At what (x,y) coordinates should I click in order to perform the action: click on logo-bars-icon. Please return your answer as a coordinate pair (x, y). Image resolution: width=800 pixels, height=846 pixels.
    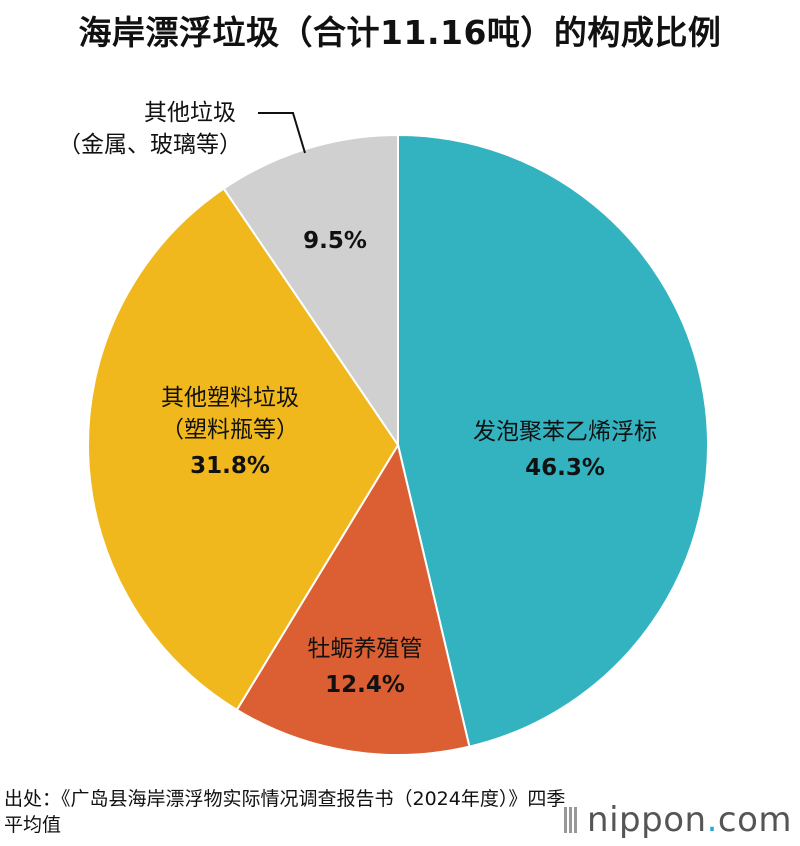
    Looking at the image, I should click on (571, 822).